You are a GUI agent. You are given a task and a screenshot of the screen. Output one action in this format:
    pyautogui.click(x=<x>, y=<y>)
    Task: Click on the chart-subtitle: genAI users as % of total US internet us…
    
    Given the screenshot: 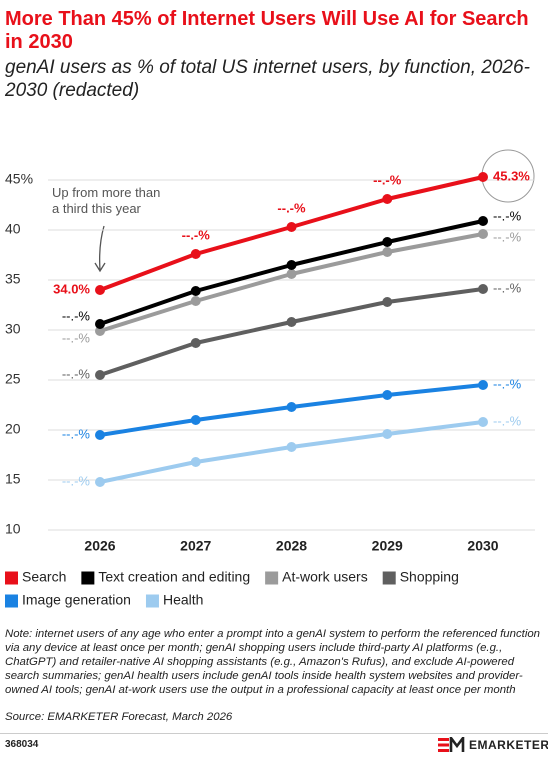 What is the action you would take?
    pyautogui.click(x=267, y=79)
    